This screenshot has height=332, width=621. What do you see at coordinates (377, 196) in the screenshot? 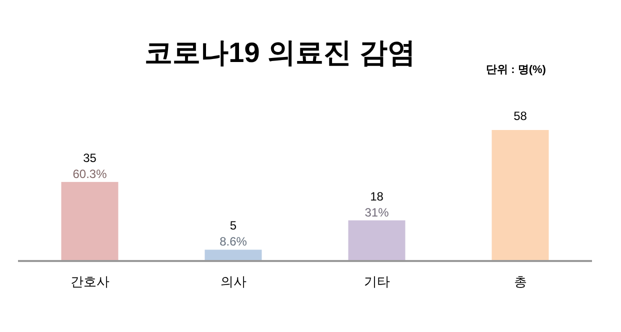
I see `data-label: 18` at bounding box center [377, 196].